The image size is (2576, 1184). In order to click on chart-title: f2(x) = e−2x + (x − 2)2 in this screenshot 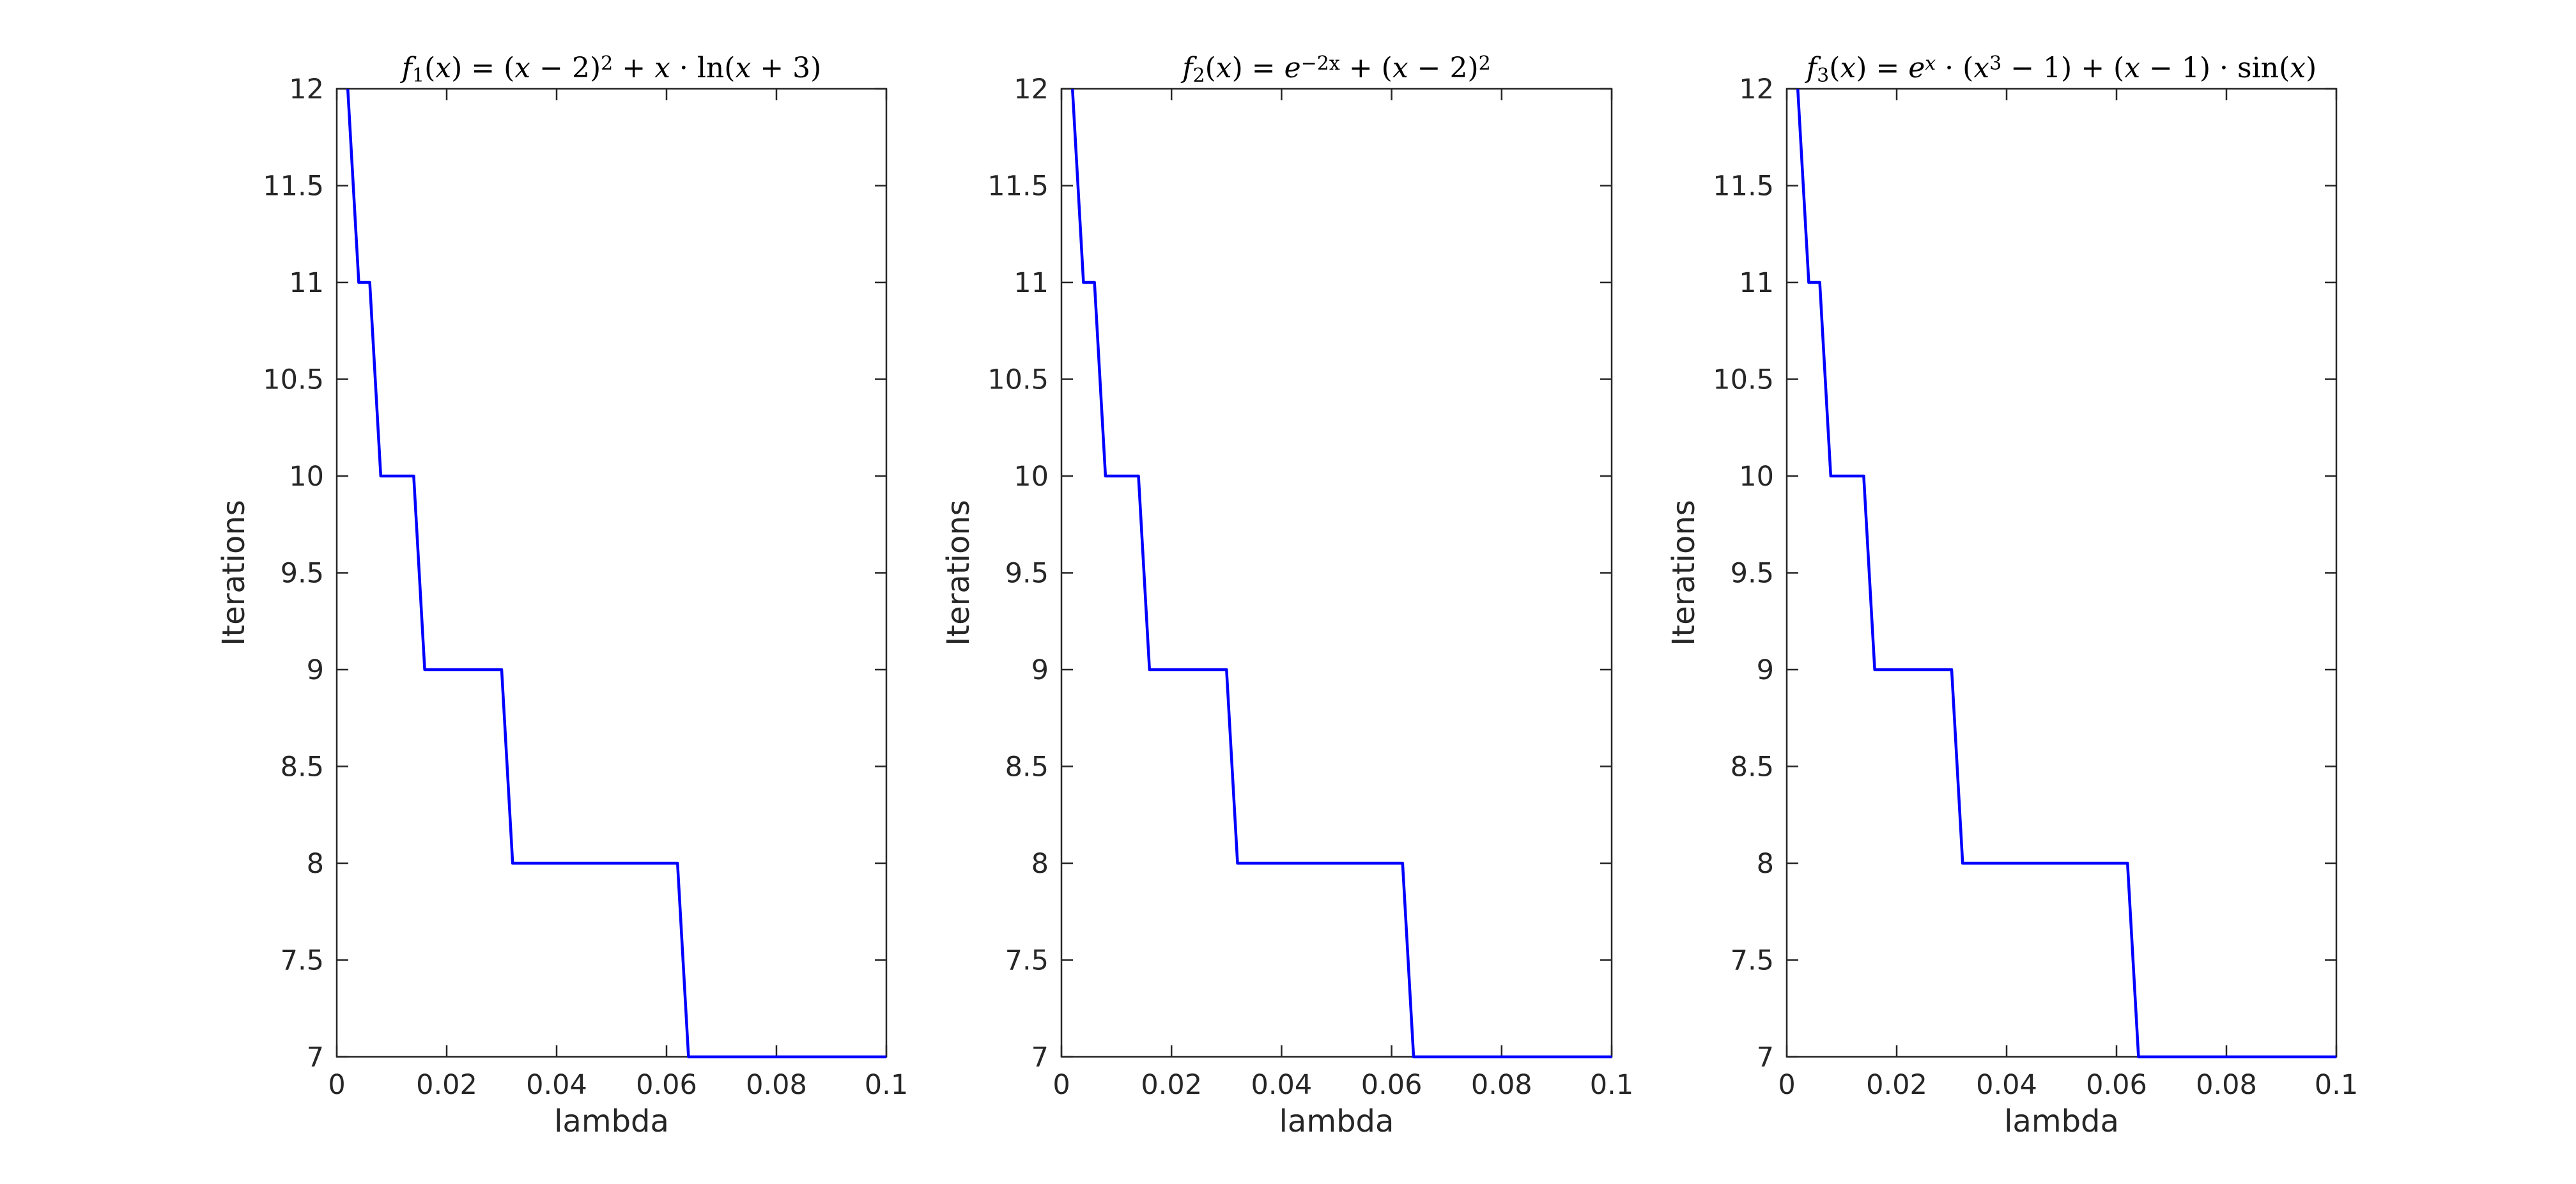, I will do `click(1335, 69)`.